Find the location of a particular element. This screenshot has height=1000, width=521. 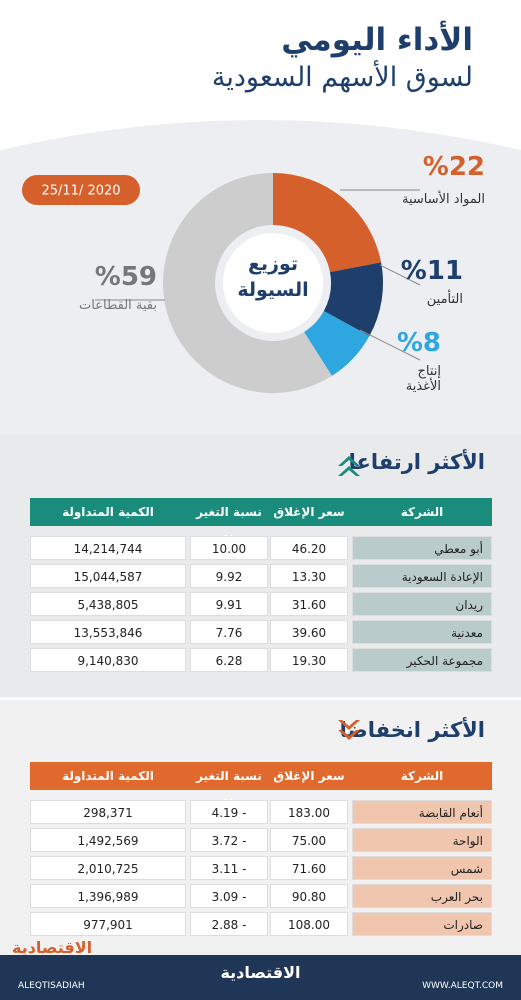

cell: - 3.09 is located at coordinates (229, 896).